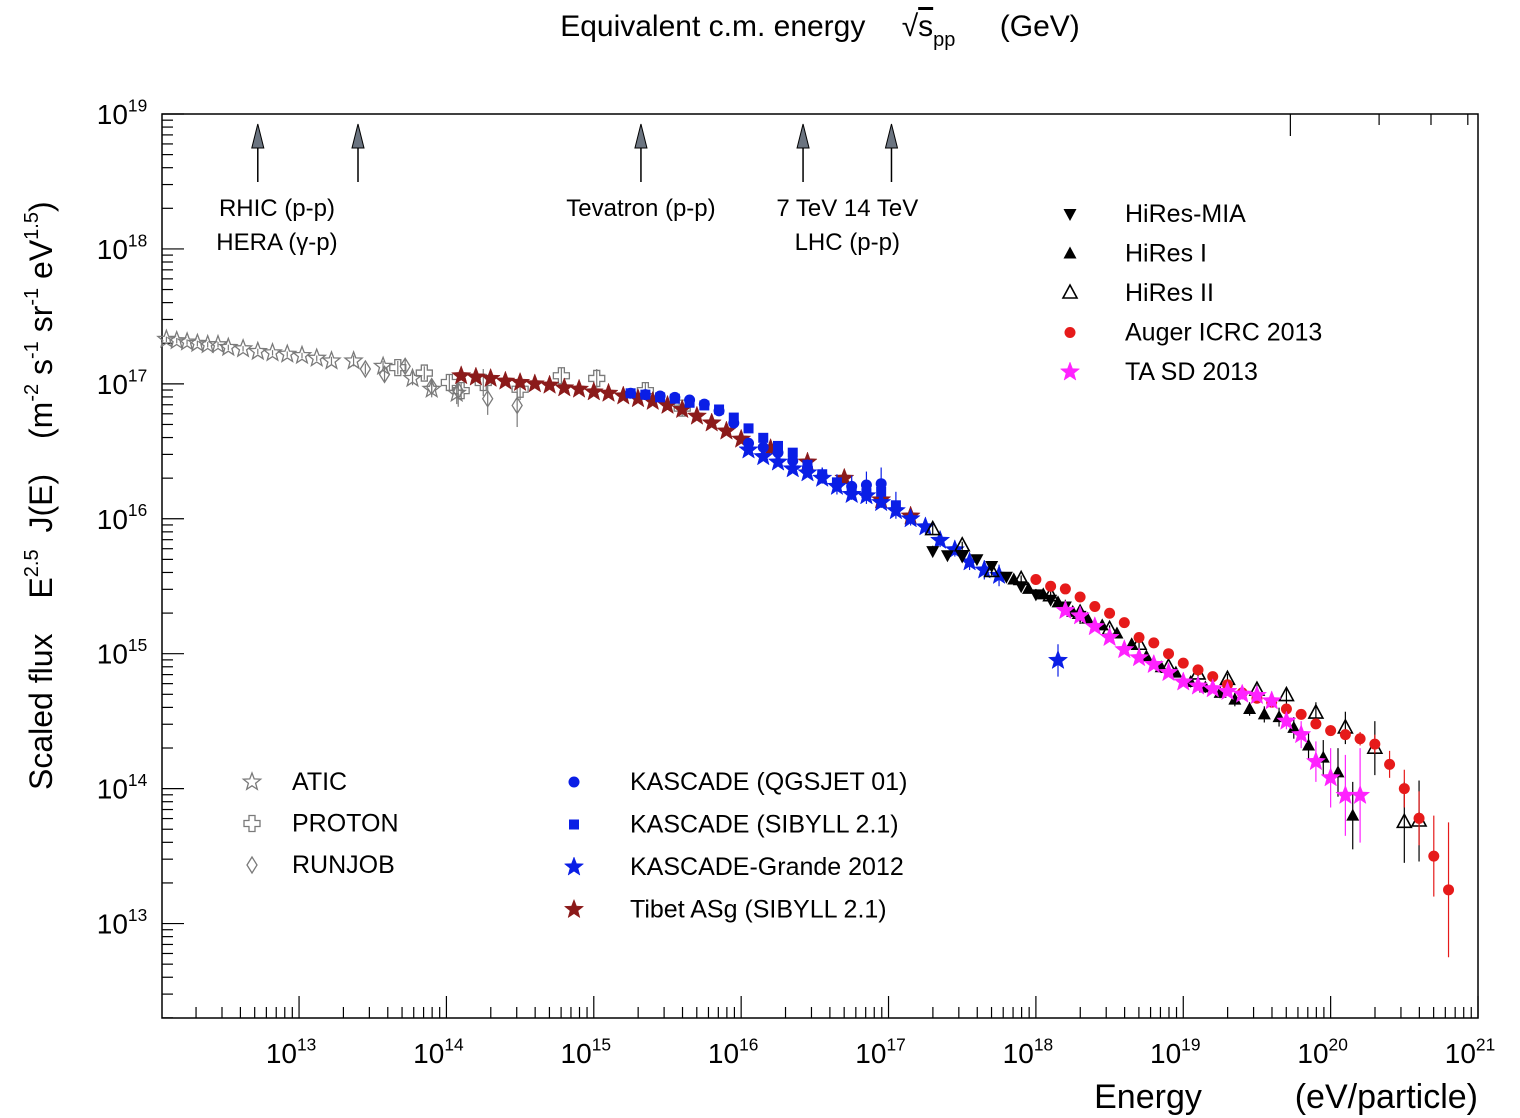 This screenshot has width=1520, height=1118. What do you see at coordinates (1223, 333) in the screenshot?
I see `legend-label-auger: Auger ICRC 2013` at bounding box center [1223, 333].